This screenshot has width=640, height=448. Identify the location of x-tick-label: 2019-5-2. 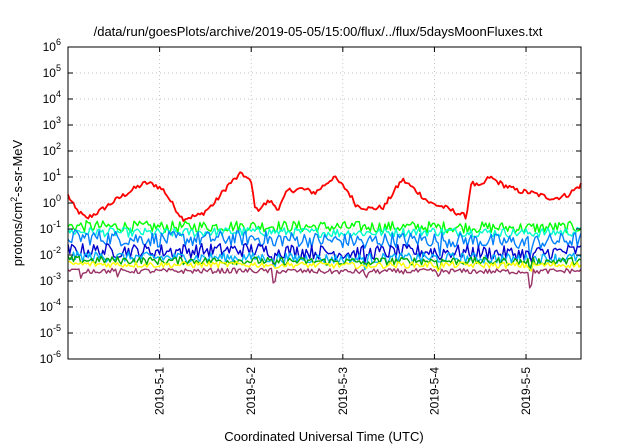
(251, 391).